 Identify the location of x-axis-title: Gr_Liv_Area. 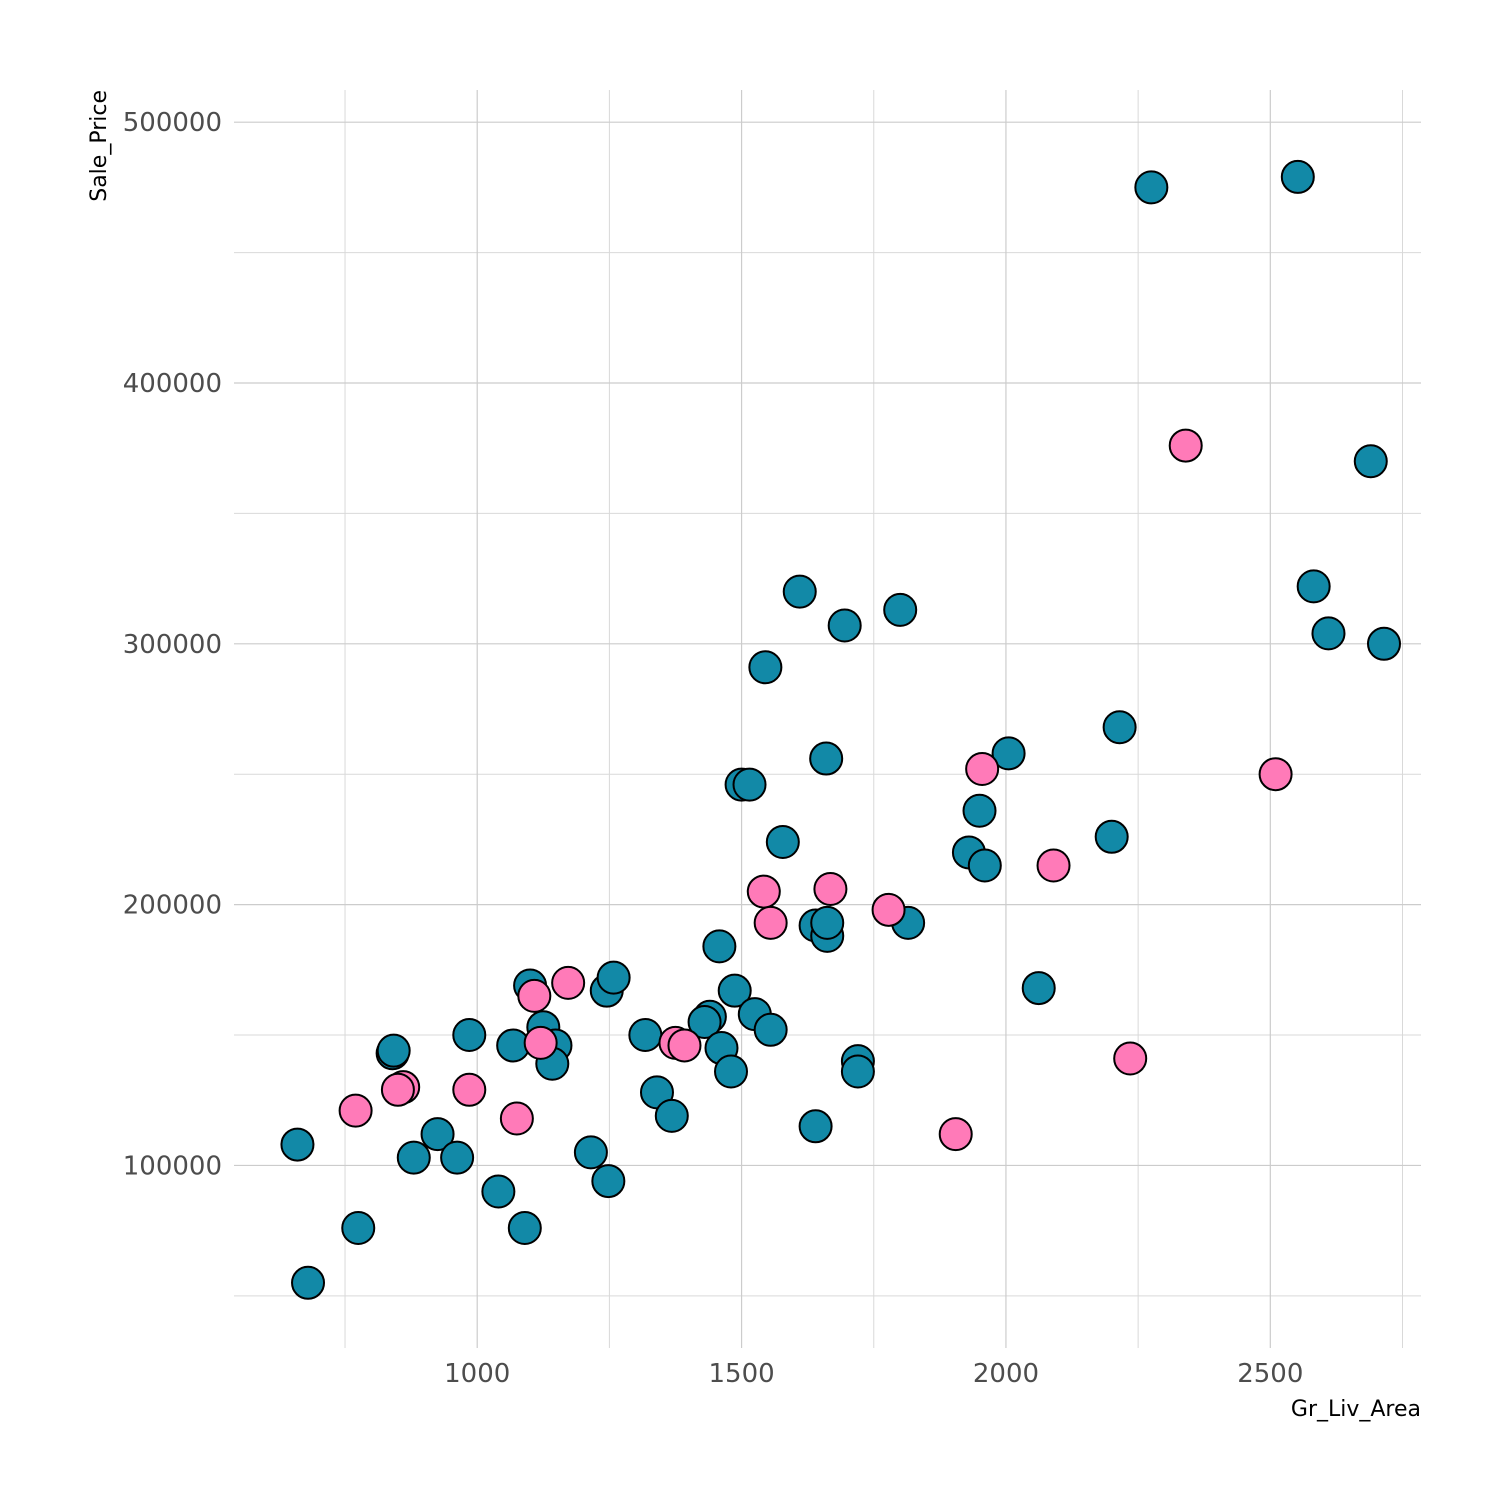
(1356, 1409).